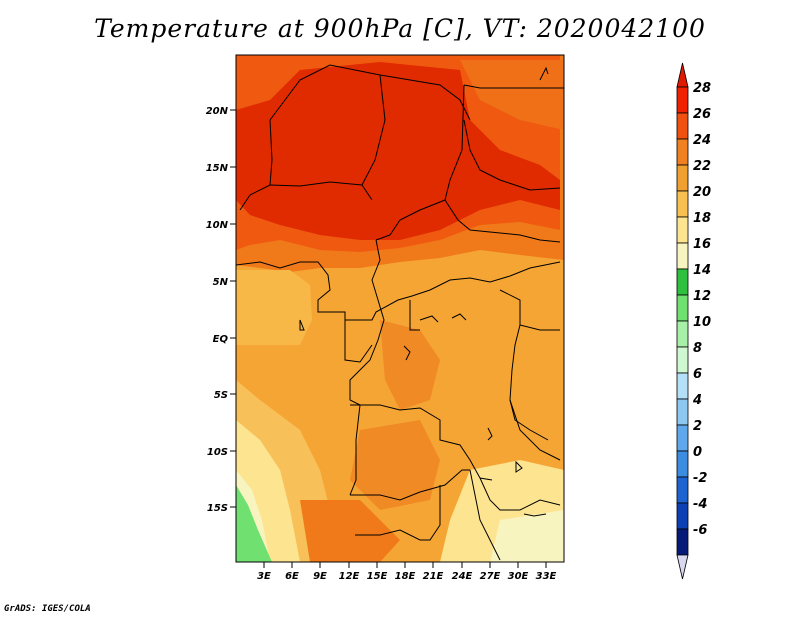 Image resolution: width=800 pixels, height=618 pixels. What do you see at coordinates (697, 374) in the screenshot?
I see `colorbar-label: 6` at bounding box center [697, 374].